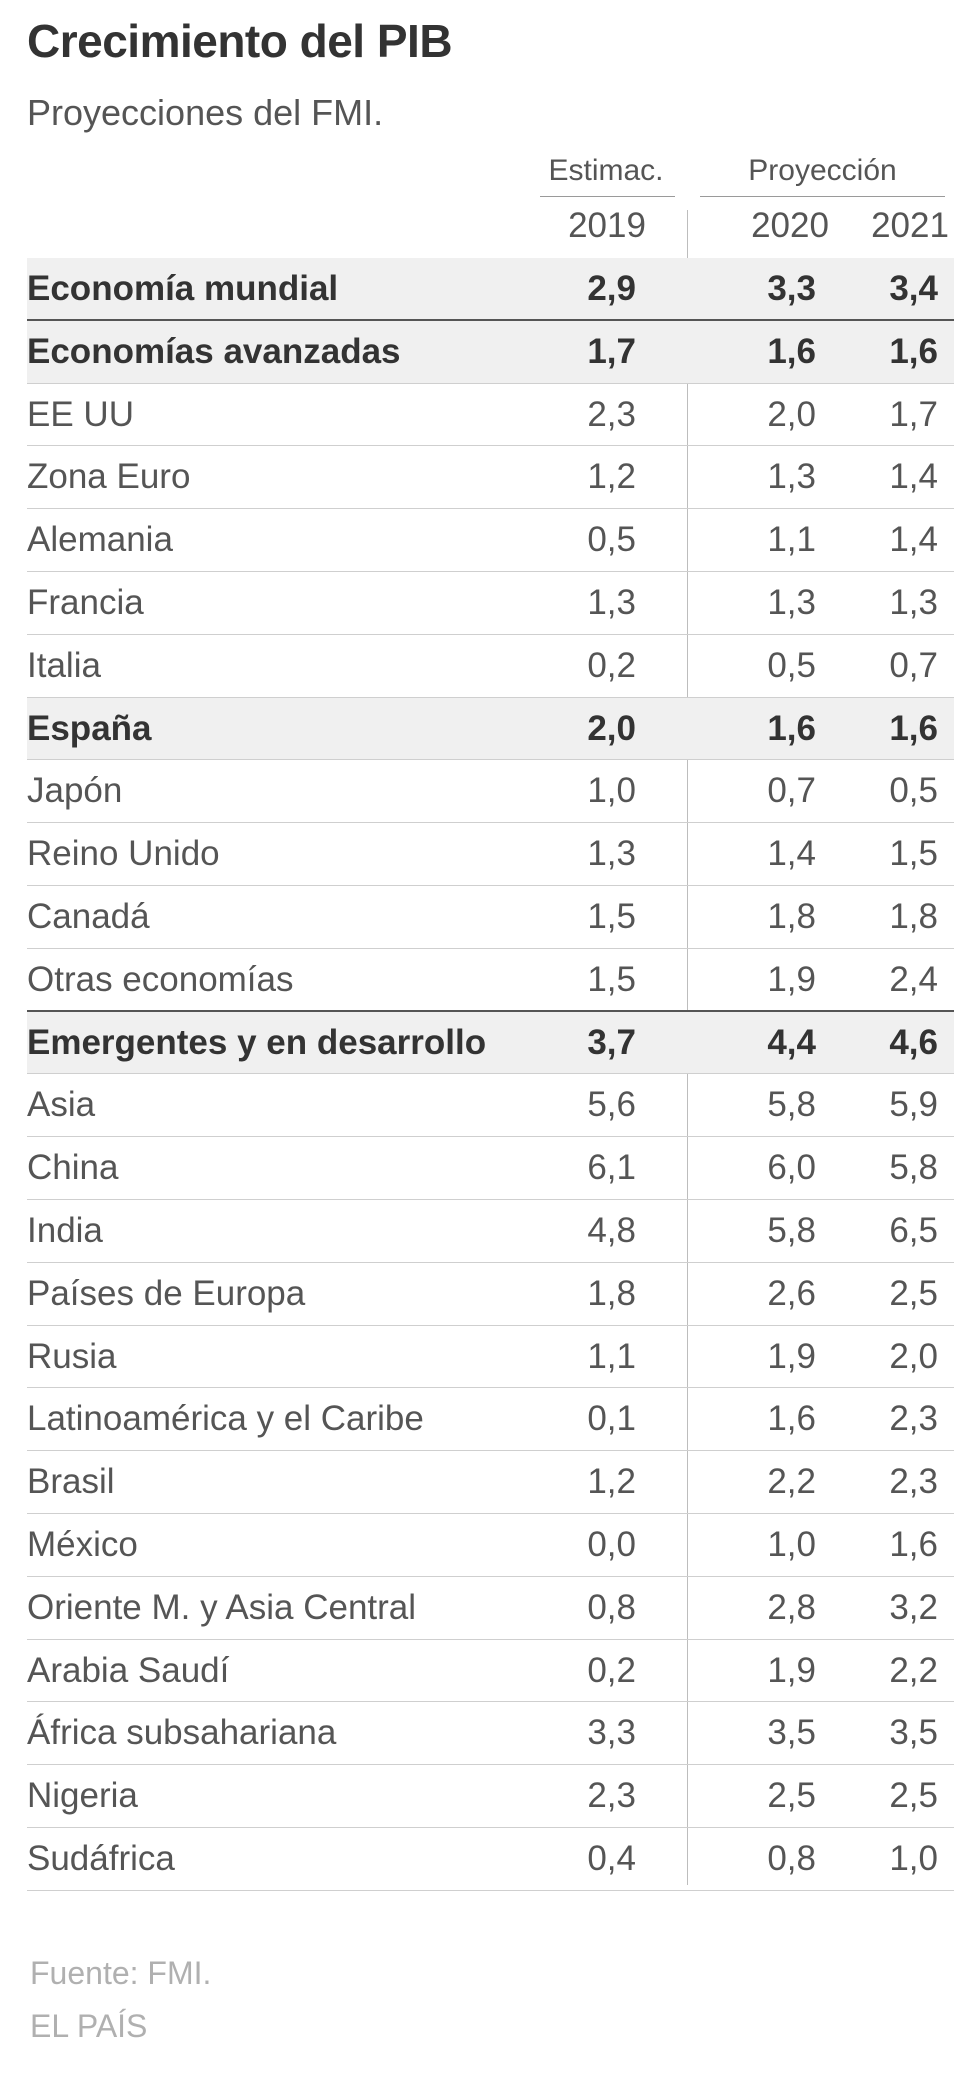 Image resolution: width=980 pixels, height=2091 pixels. I want to click on value-2020: 6,0, so click(791, 1168).